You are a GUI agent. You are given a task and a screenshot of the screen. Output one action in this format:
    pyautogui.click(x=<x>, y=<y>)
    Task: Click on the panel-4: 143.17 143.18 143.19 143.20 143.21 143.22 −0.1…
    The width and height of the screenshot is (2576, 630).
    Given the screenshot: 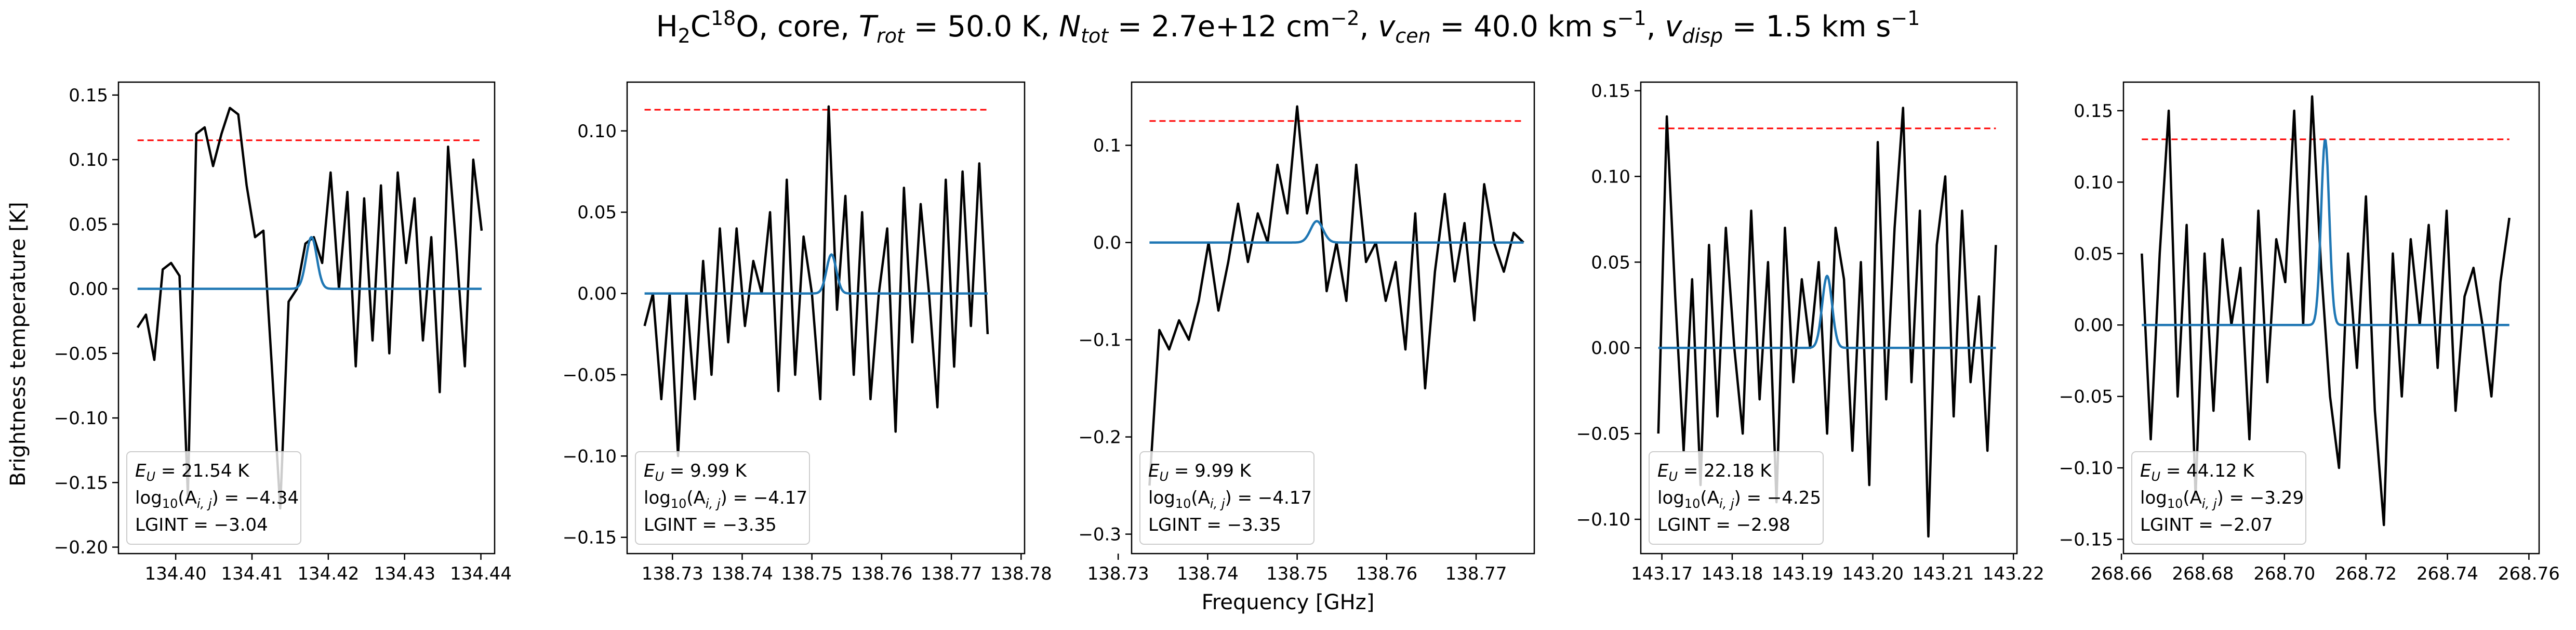 What is the action you would take?
    pyautogui.click(x=1810, y=332)
    